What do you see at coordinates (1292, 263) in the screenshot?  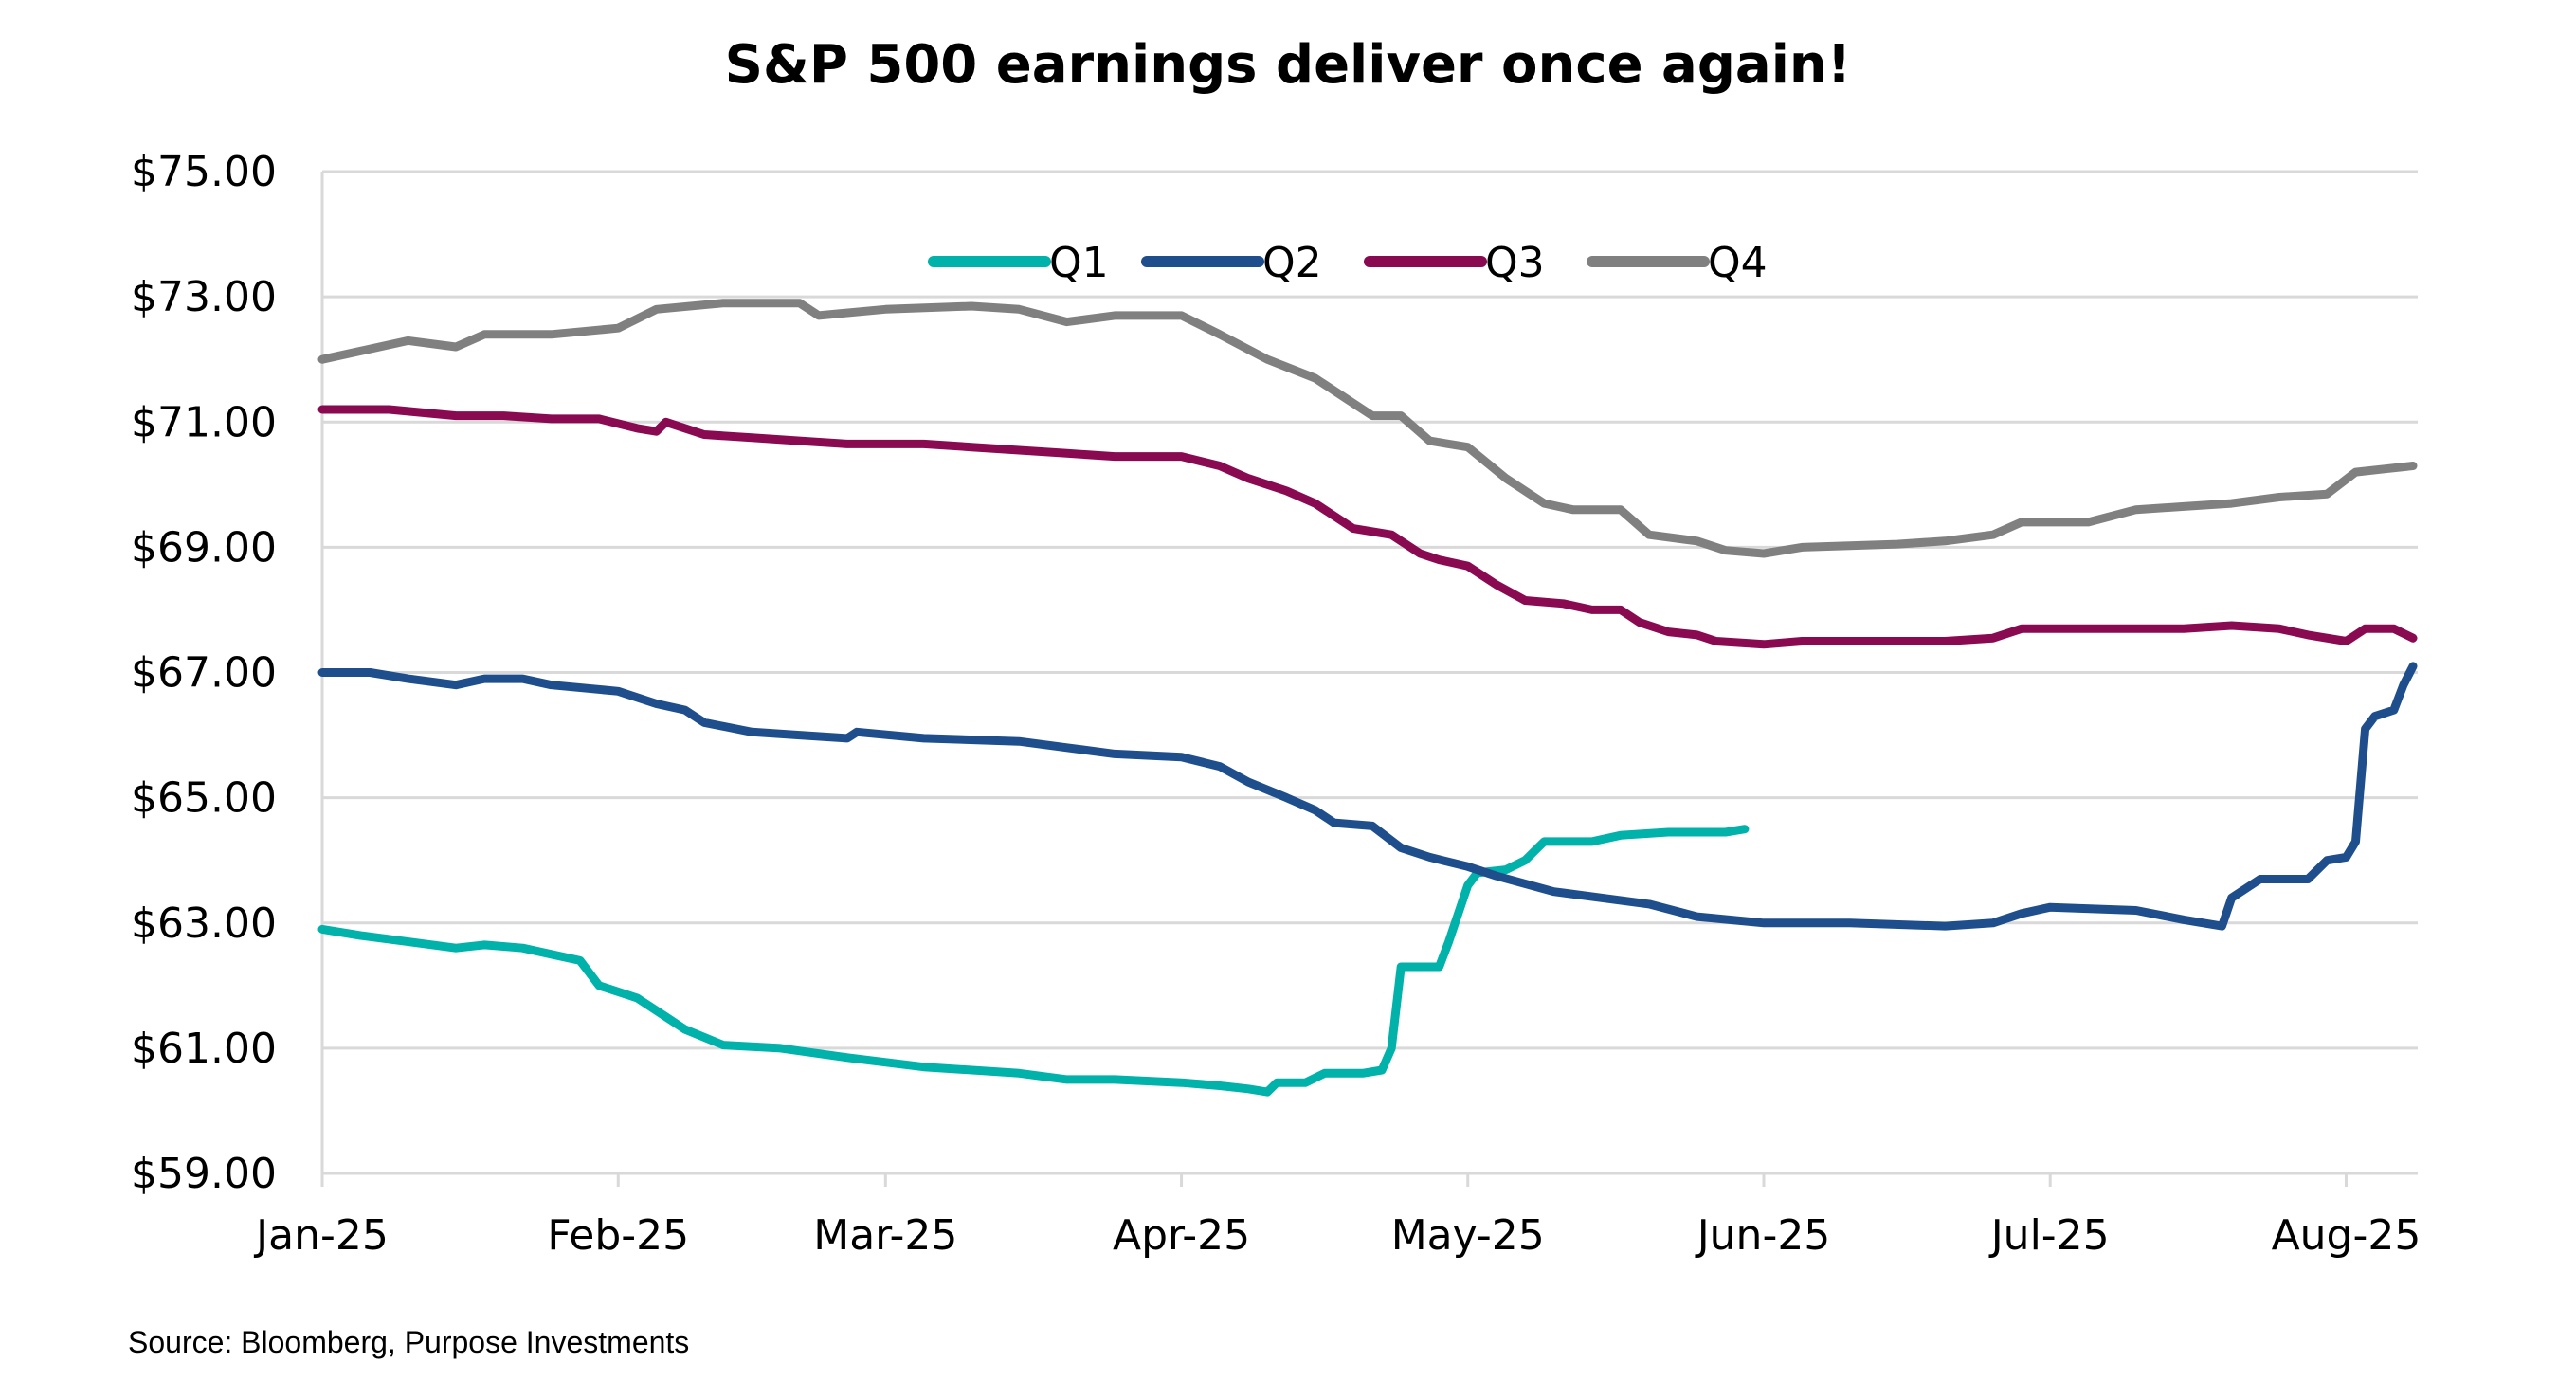 I see `legend-label-q2: Q2` at bounding box center [1292, 263].